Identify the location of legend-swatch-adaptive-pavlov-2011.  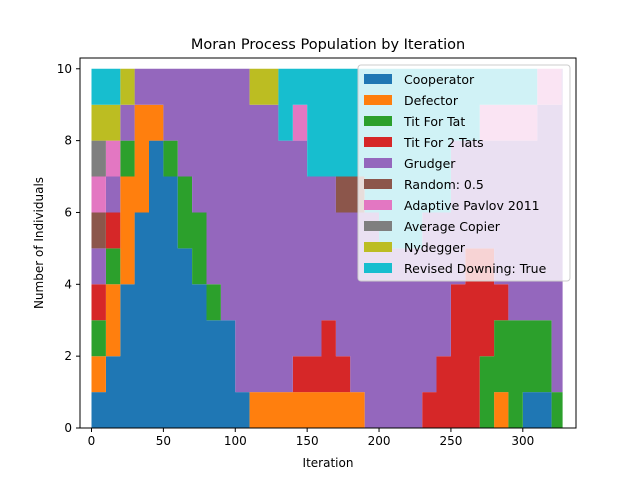
(378, 205).